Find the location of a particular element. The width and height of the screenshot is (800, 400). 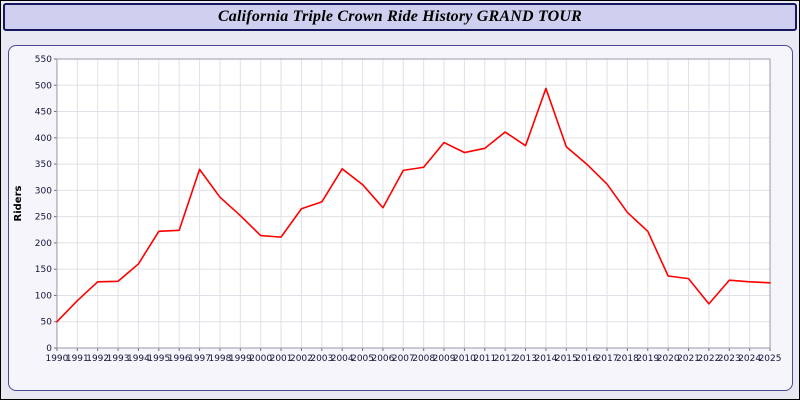

svg-text: 2003 is located at coordinates (321, 359).